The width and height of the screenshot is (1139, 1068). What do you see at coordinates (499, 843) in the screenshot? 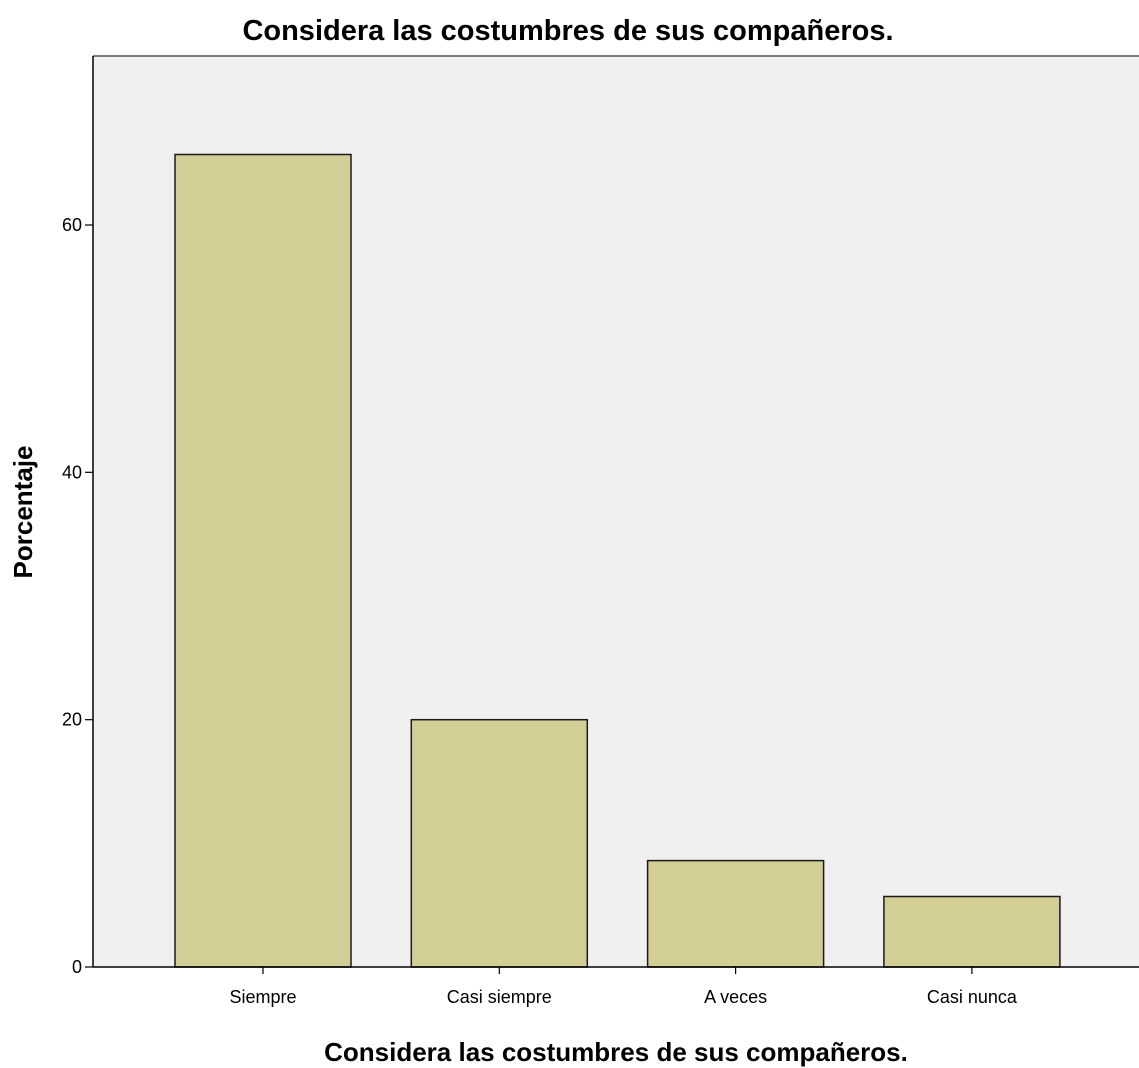
I see `bar-casi-siempre` at bounding box center [499, 843].